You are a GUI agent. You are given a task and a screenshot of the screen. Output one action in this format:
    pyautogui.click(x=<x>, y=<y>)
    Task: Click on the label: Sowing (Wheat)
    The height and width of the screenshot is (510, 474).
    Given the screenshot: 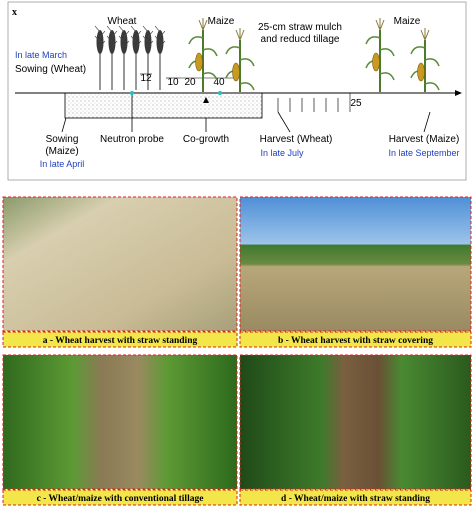 What is the action you would take?
    pyautogui.click(x=50, y=69)
    